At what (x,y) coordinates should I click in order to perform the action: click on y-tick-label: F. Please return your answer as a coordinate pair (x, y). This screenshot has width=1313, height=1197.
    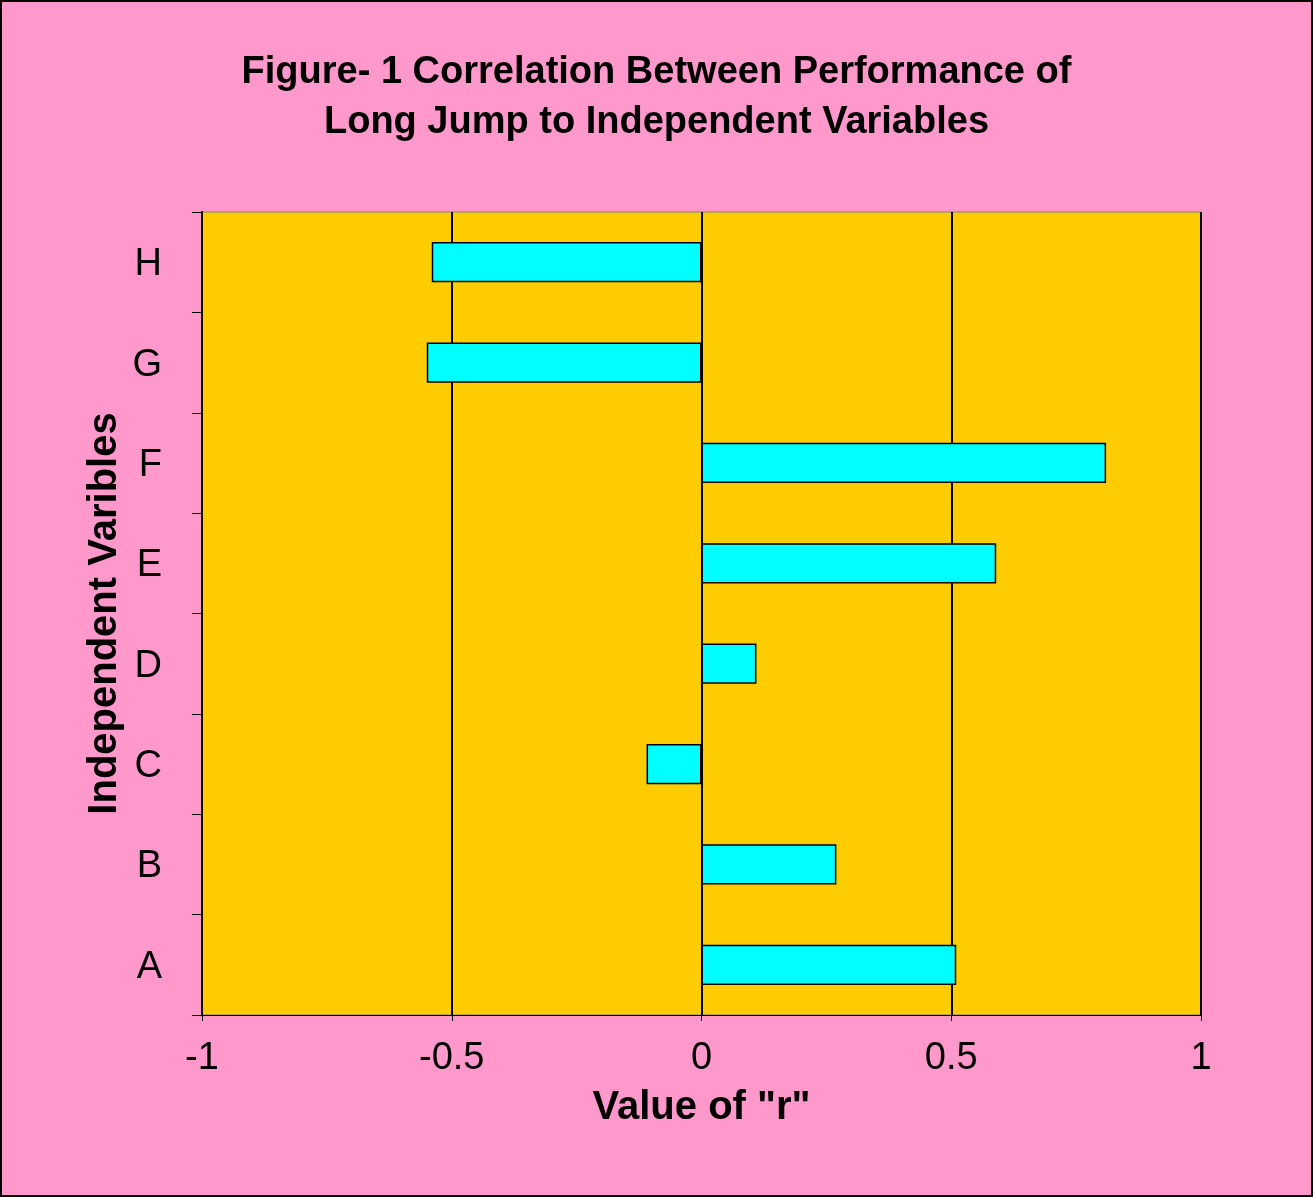
    Looking at the image, I should click on (150, 462).